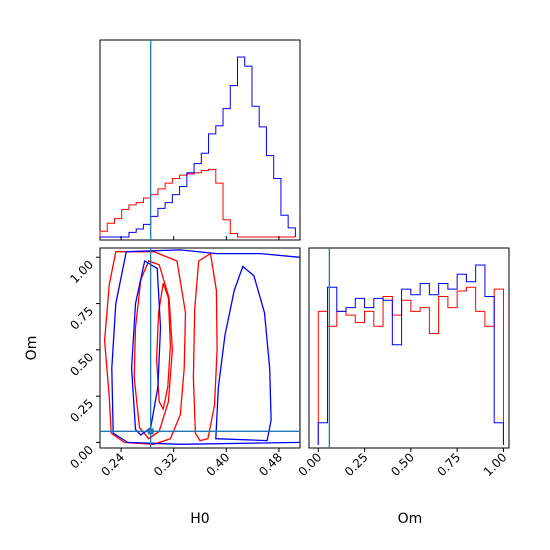  Describe the element at coordinates (112, 464) in the screenshot. I see `joint-x-tick-label-0: 0.24` at that location.